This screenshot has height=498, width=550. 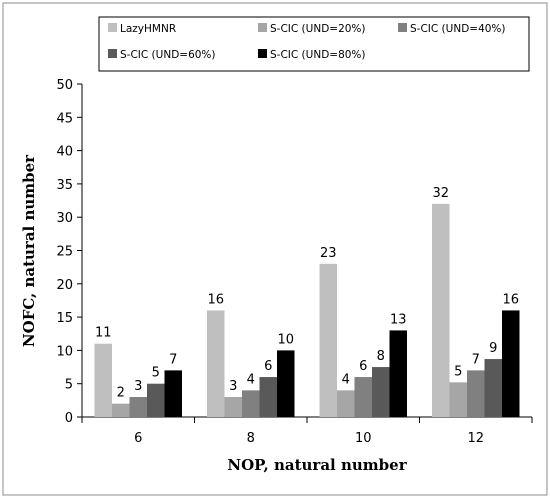 I want to click on x-tick-label: 8, so click(x=251, y=438).